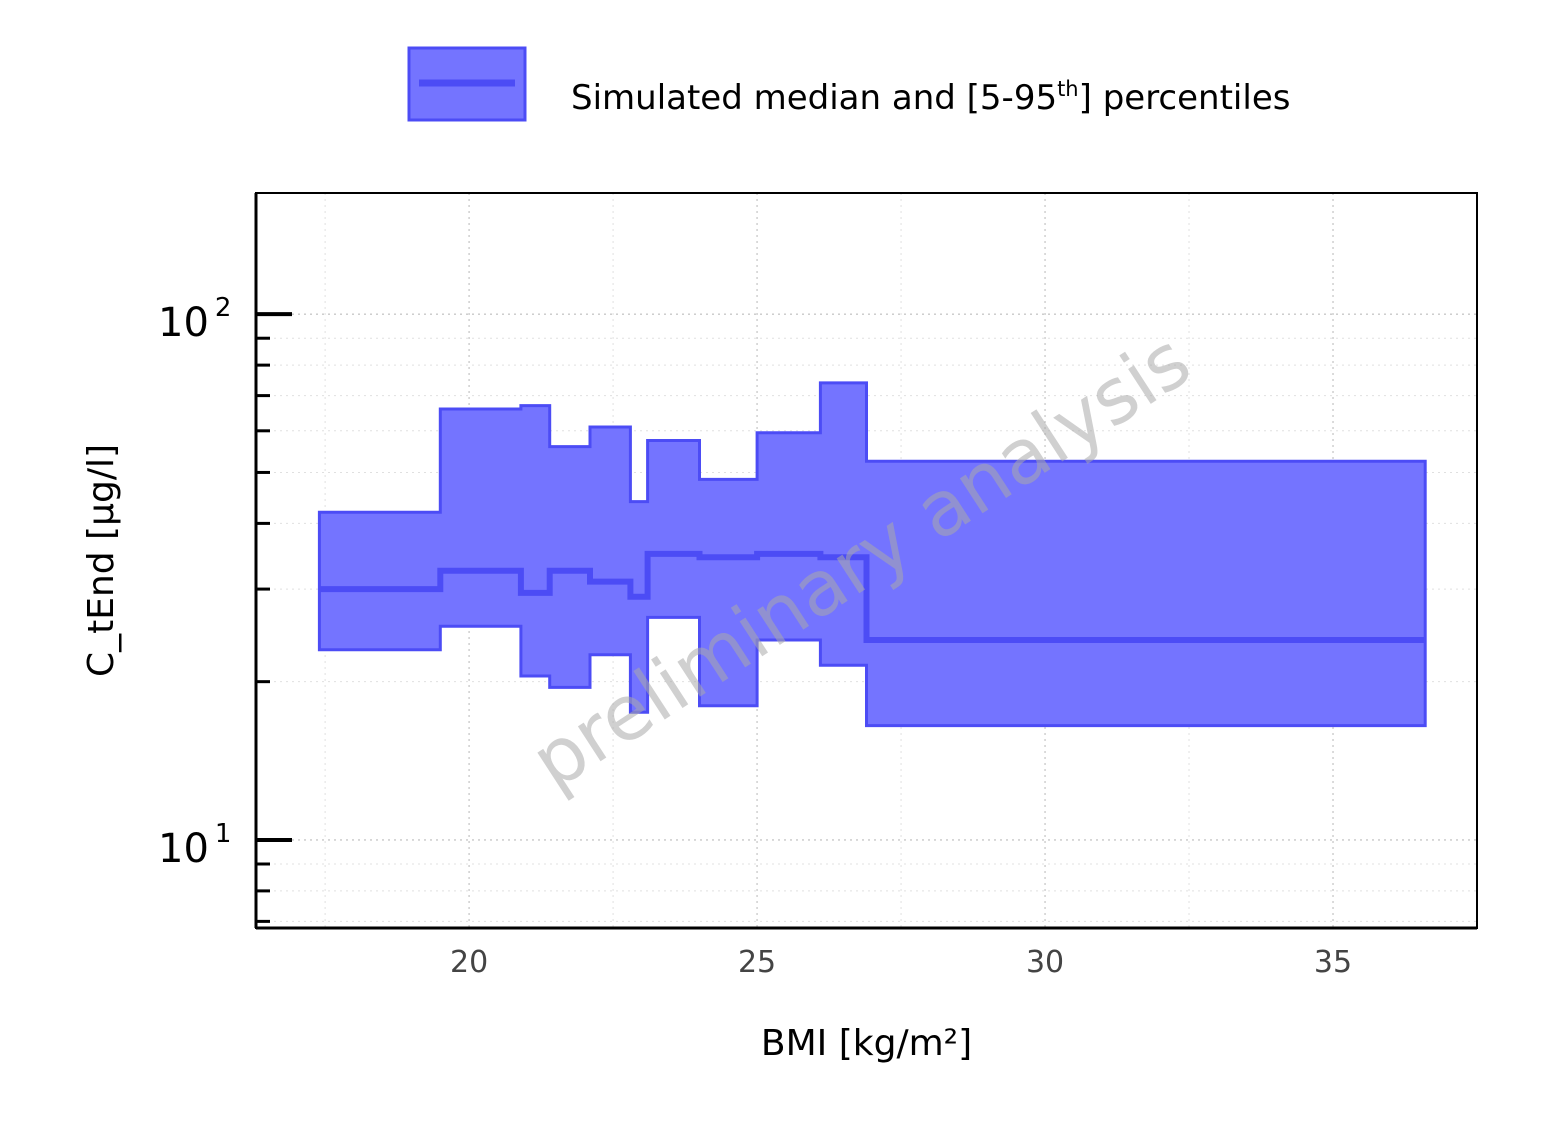 This screenshot has height=1147, width=1562. Describe the element at coordinates (194, 845) in the screenshot. I see `y-tick-label-0: 10 1` at that location.